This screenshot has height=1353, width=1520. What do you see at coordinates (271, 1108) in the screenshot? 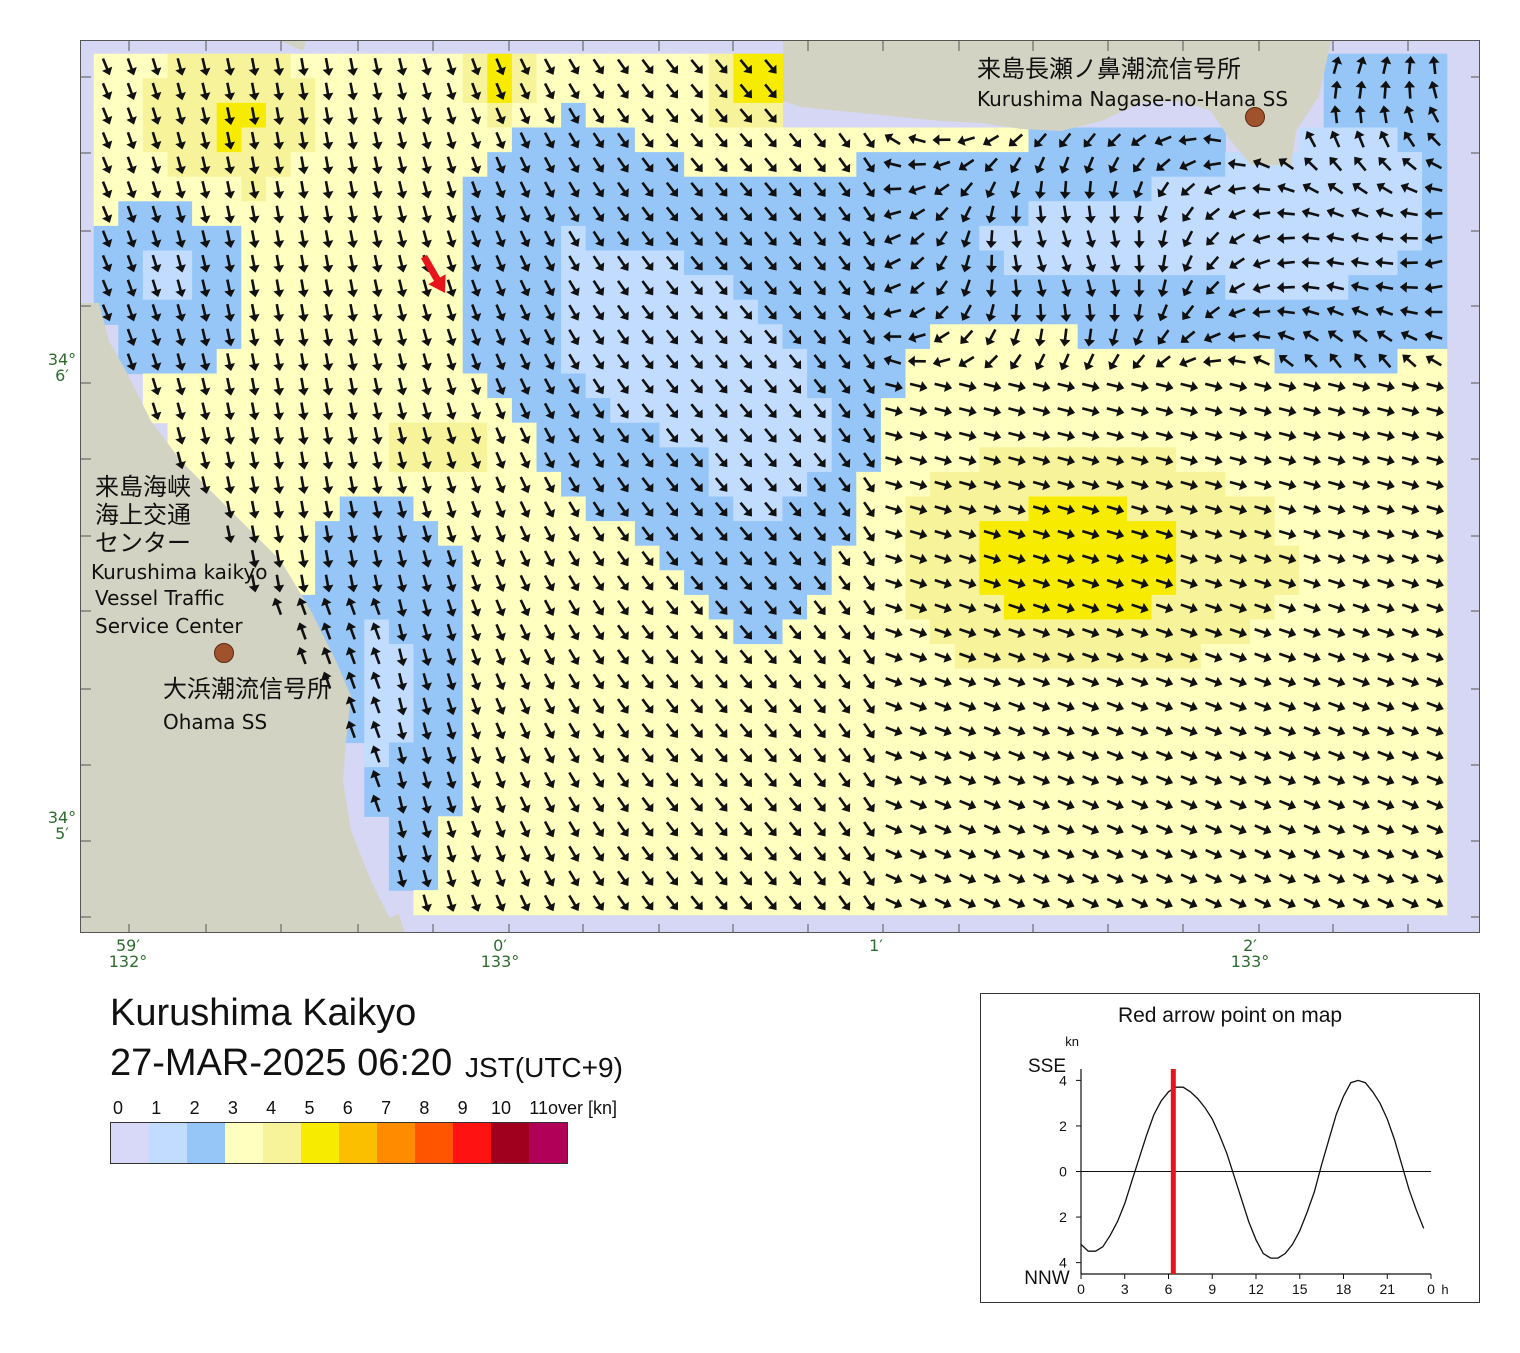
I see `legend-tick-label: 4` at bounding box center [271, 1108].